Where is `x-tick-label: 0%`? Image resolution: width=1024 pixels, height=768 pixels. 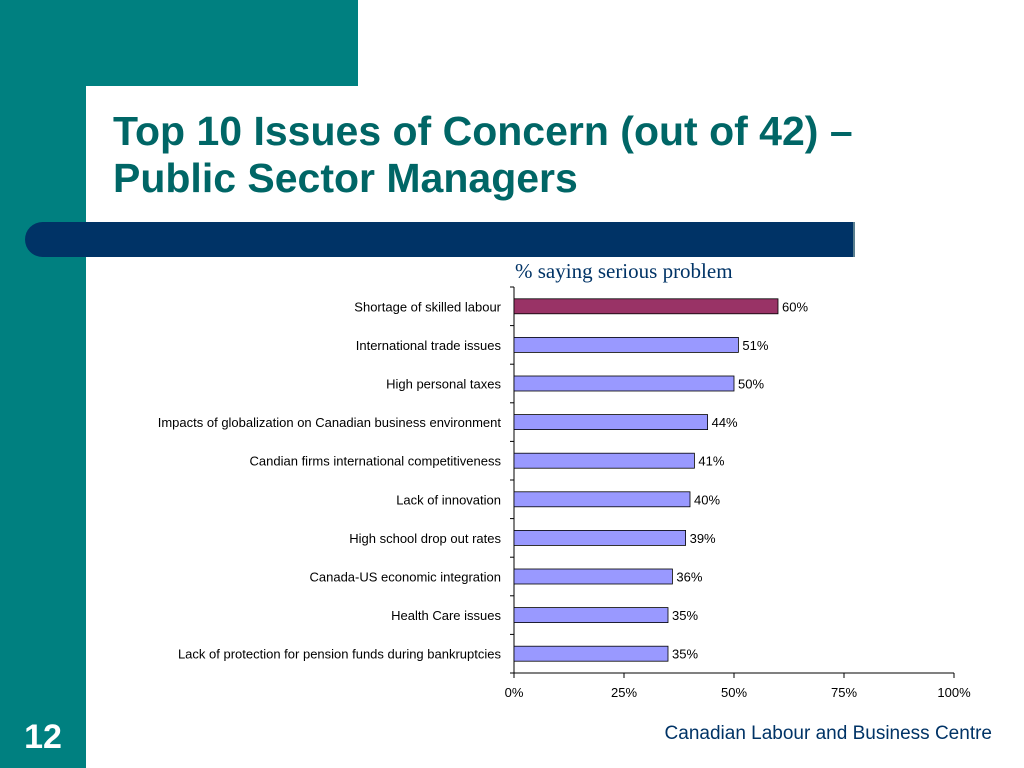 x-tick-label: 0% is located at coordinates (514, 692).